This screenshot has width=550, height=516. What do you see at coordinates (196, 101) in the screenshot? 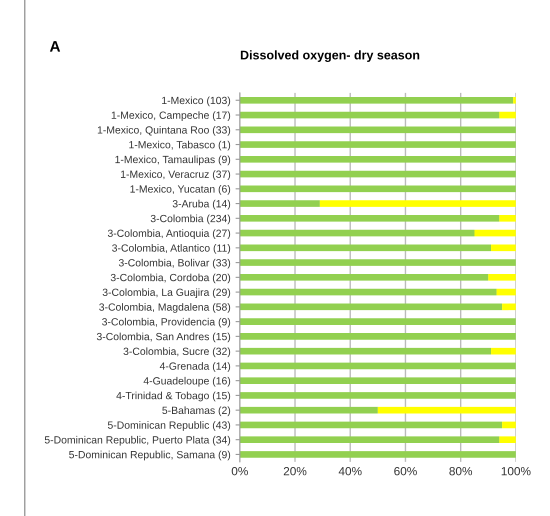
I see `y-tick-label: 1-Mexico (103)` at bounding box center [196, 101].